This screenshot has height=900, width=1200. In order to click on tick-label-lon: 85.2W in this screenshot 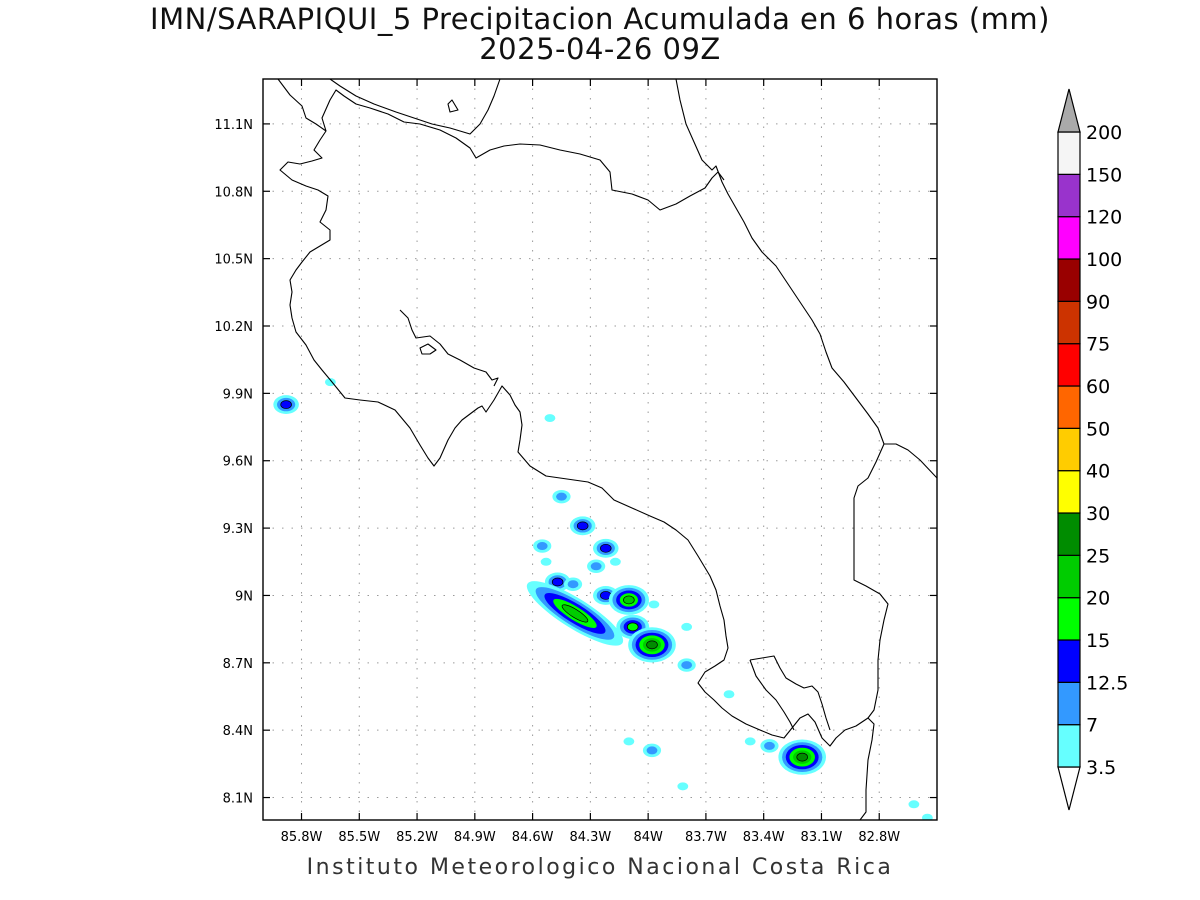, I will do `click(417, 837)`.